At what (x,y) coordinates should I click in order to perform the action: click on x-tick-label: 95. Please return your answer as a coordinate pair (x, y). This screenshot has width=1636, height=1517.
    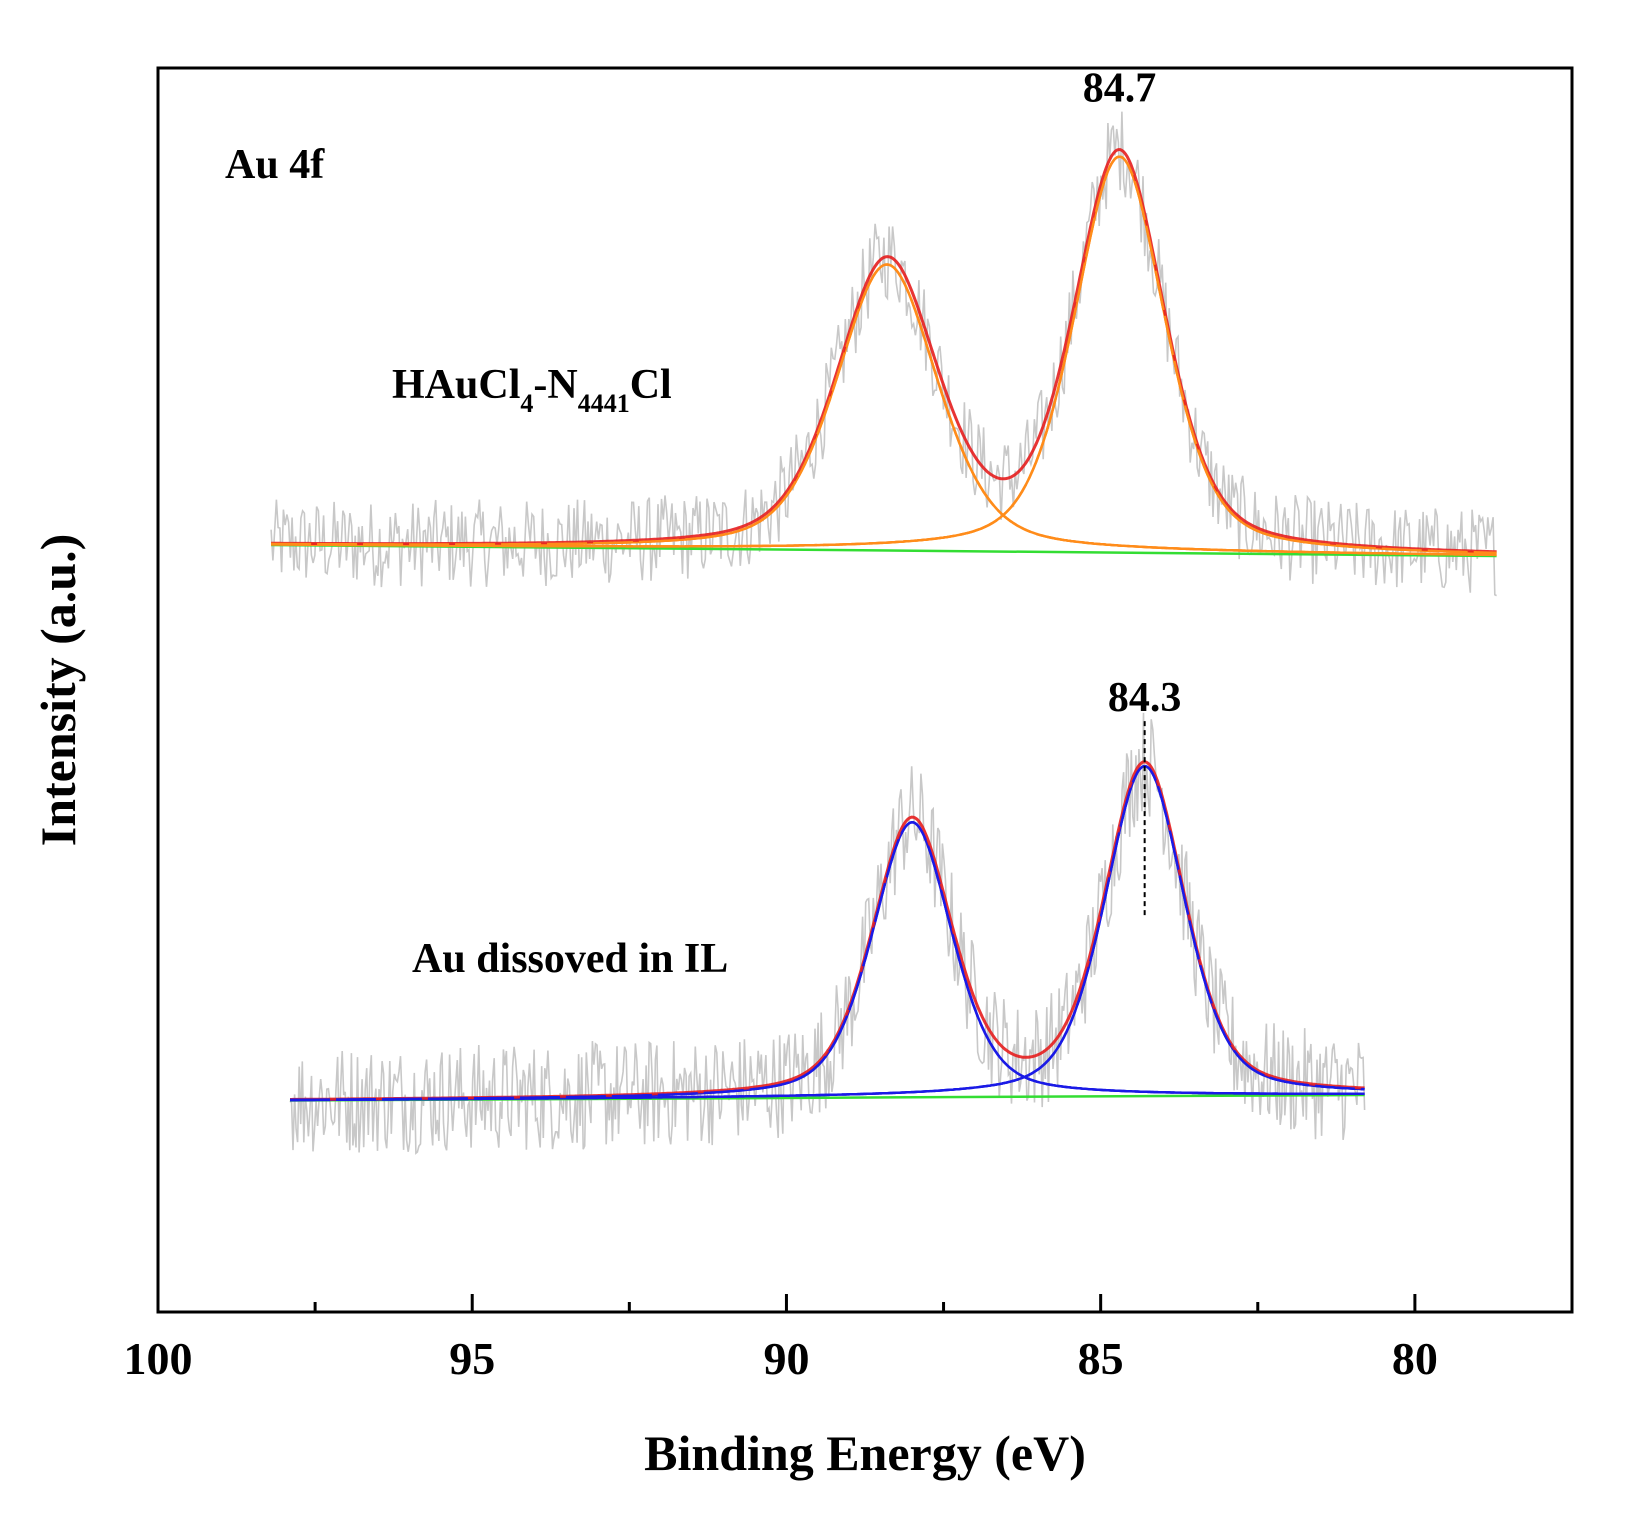
    Looking at the image, I should click on (472, 1358).